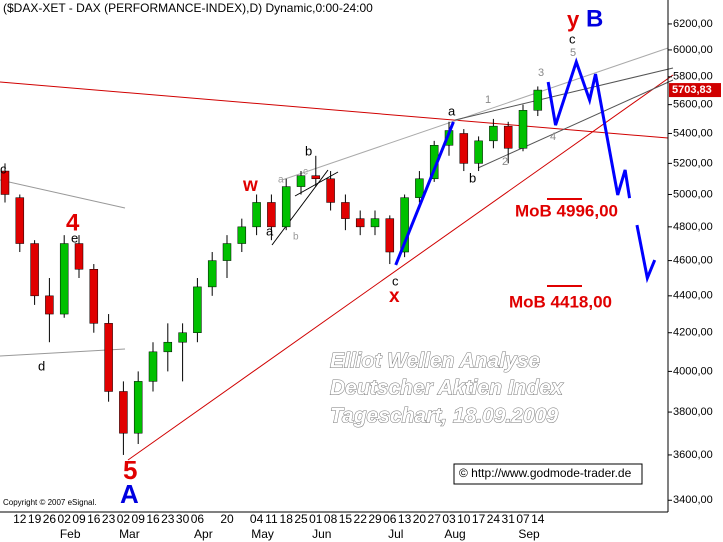  I want to click on source-box, so click(548, 474).